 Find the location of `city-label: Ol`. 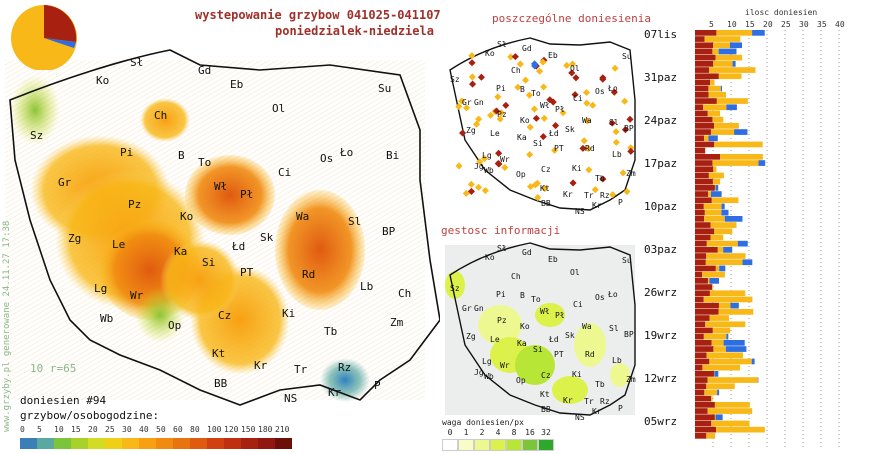

city-label: Ol is located at coordinates (575, 272).